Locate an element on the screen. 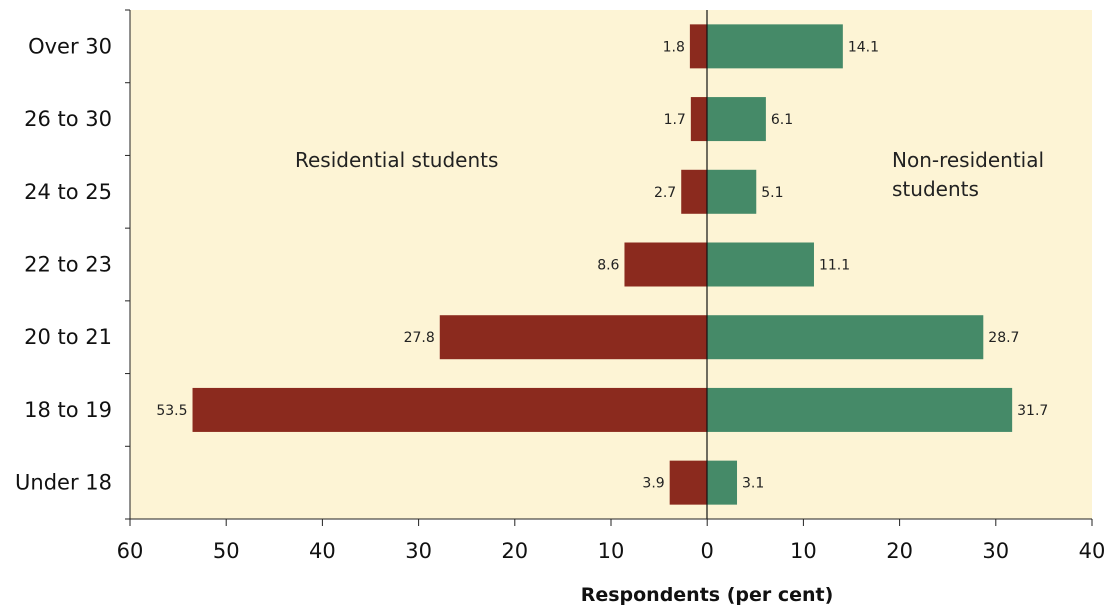 The image size is (1107, 611). value-label-residential: 27.8 is located at coordinates (419, 338).